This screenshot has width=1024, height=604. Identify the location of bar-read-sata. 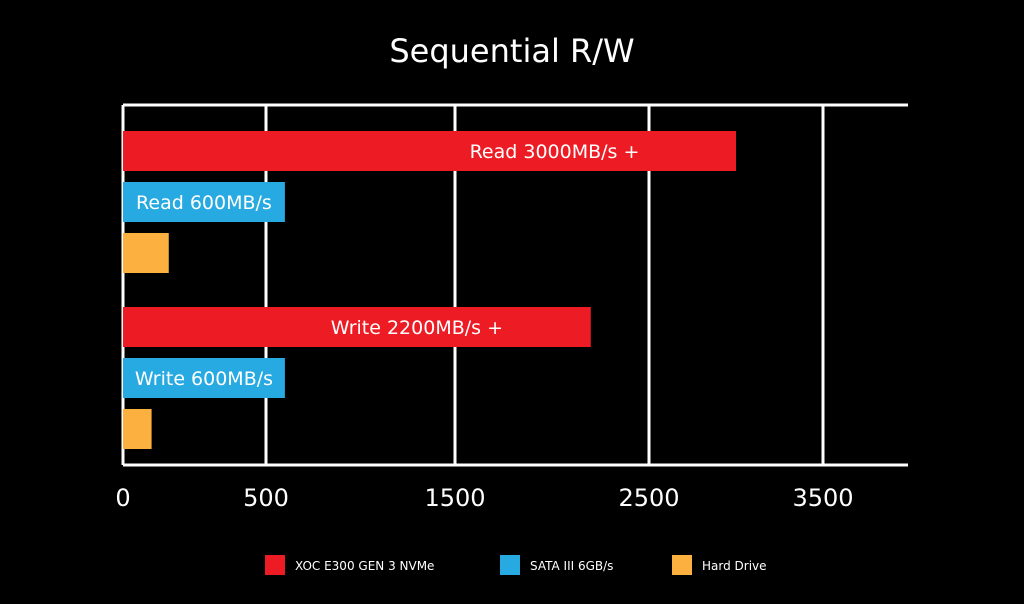
(204, 202).